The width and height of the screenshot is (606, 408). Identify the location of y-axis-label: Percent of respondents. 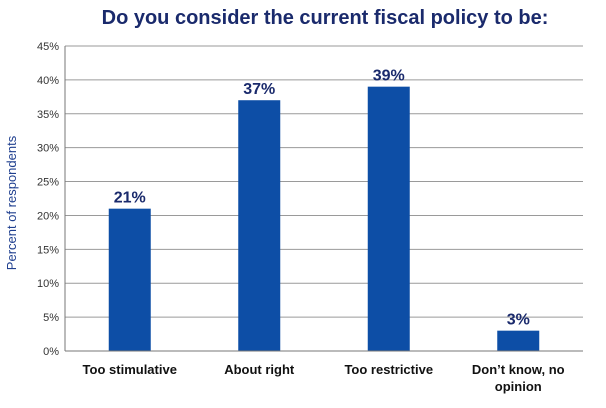
(11, 202).